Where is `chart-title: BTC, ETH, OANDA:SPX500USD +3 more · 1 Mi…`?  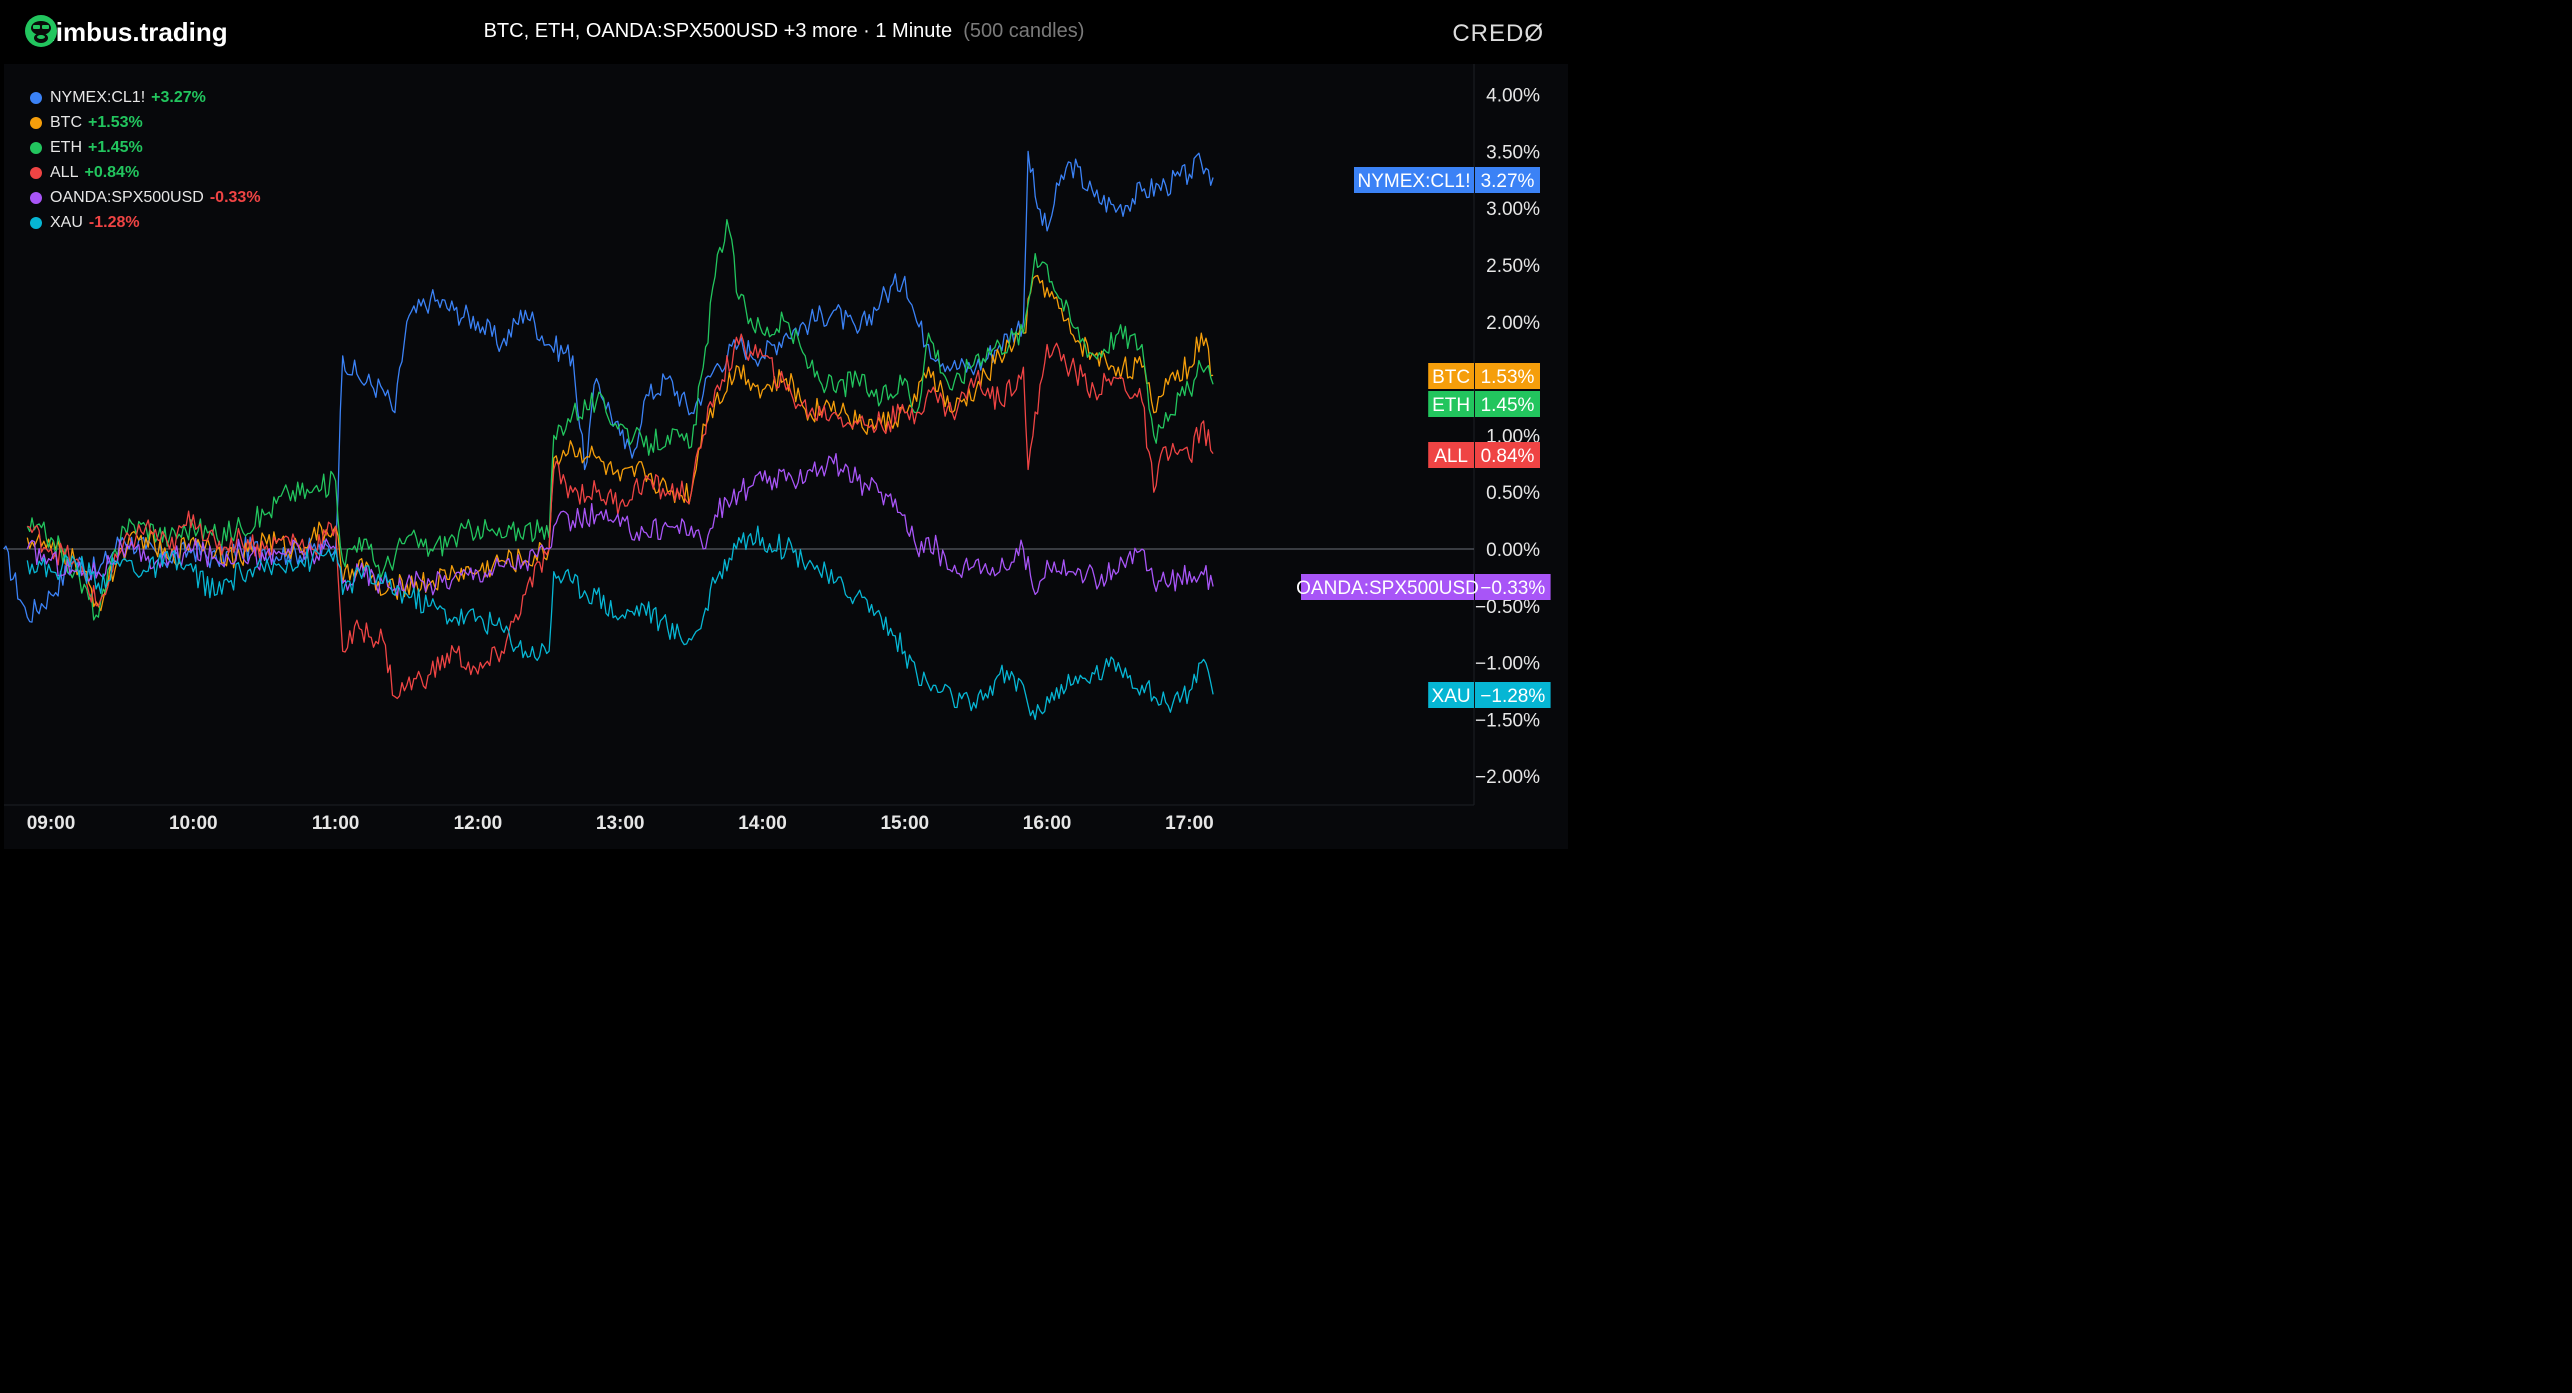 chart-title: BTC, ETH, OANDA:SPX500USD +3 more · 1 Mi… is located at coordinates (784, 31).